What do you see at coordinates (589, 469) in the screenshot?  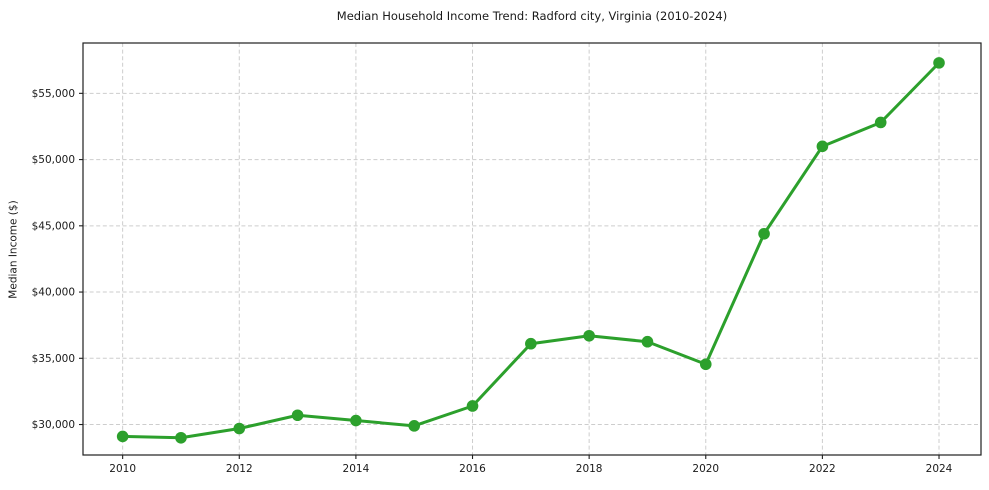 I see `x-tick-label: 2018` at bounding box center [589, 469].